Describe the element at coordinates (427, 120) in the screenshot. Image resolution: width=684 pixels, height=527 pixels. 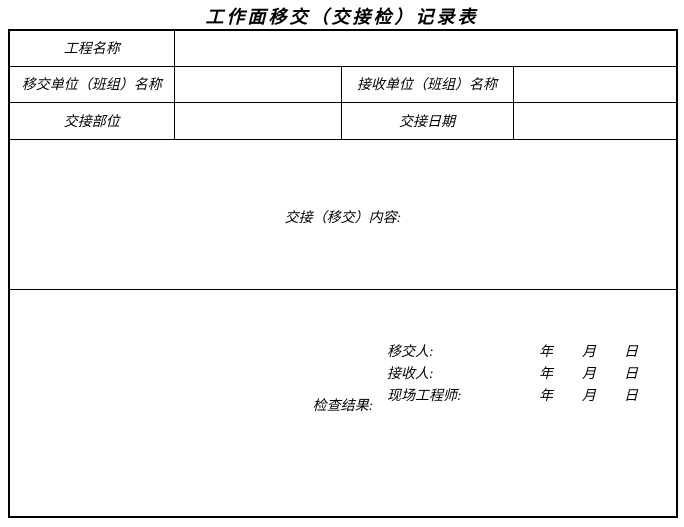
I see `handover-date-label: 交接日期` at that location.